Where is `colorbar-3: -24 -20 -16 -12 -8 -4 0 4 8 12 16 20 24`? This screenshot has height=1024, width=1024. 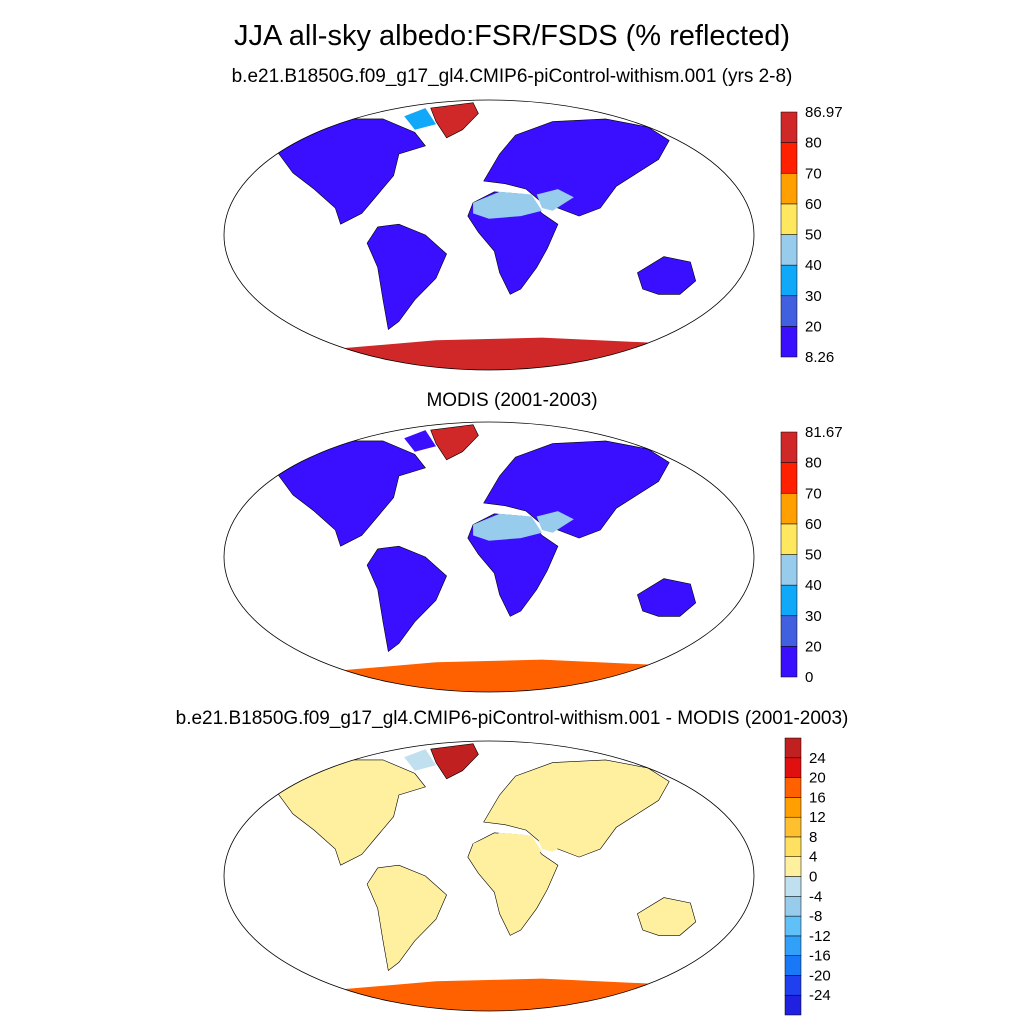 colorbar-3: -24 -20 -16 -12 -8 -4 0 4 8 12 16 20 24 is located at coordinates (807, 876).